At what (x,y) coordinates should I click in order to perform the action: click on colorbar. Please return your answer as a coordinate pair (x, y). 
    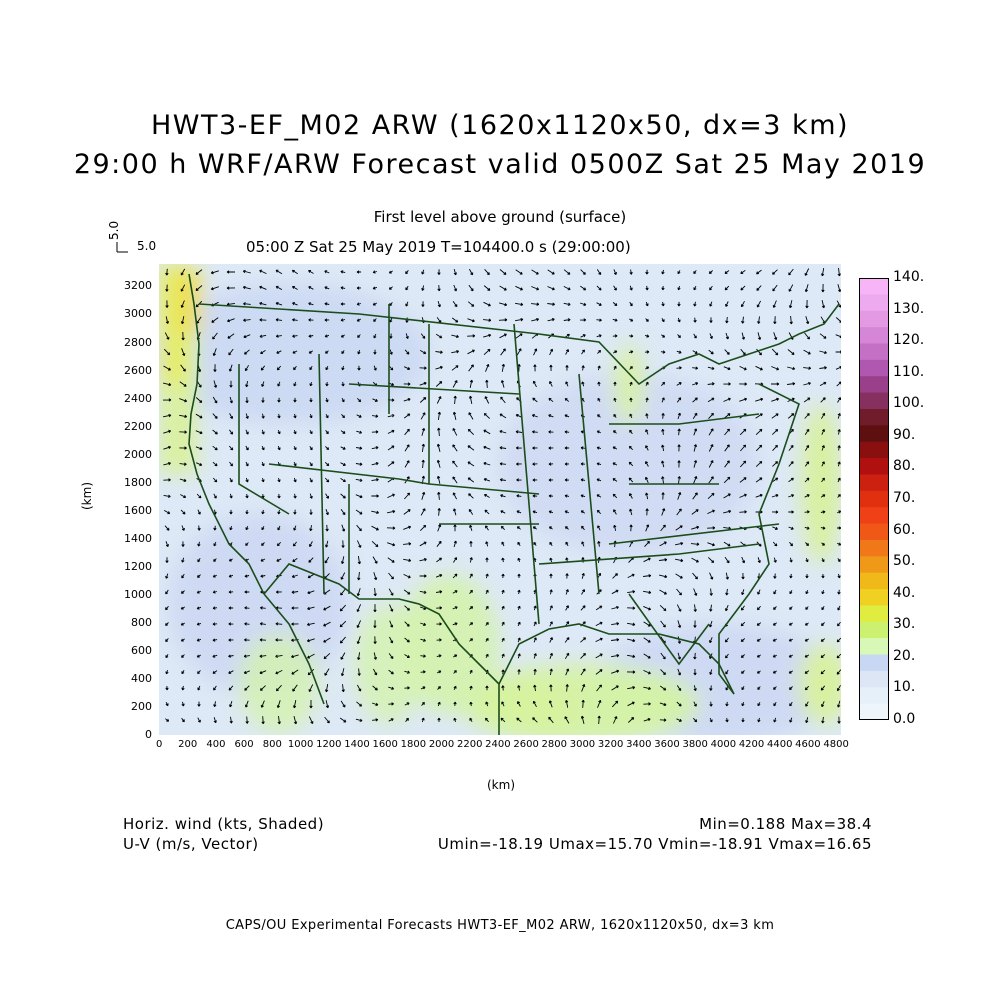
    Looking at the image, I should click on (874, 499).